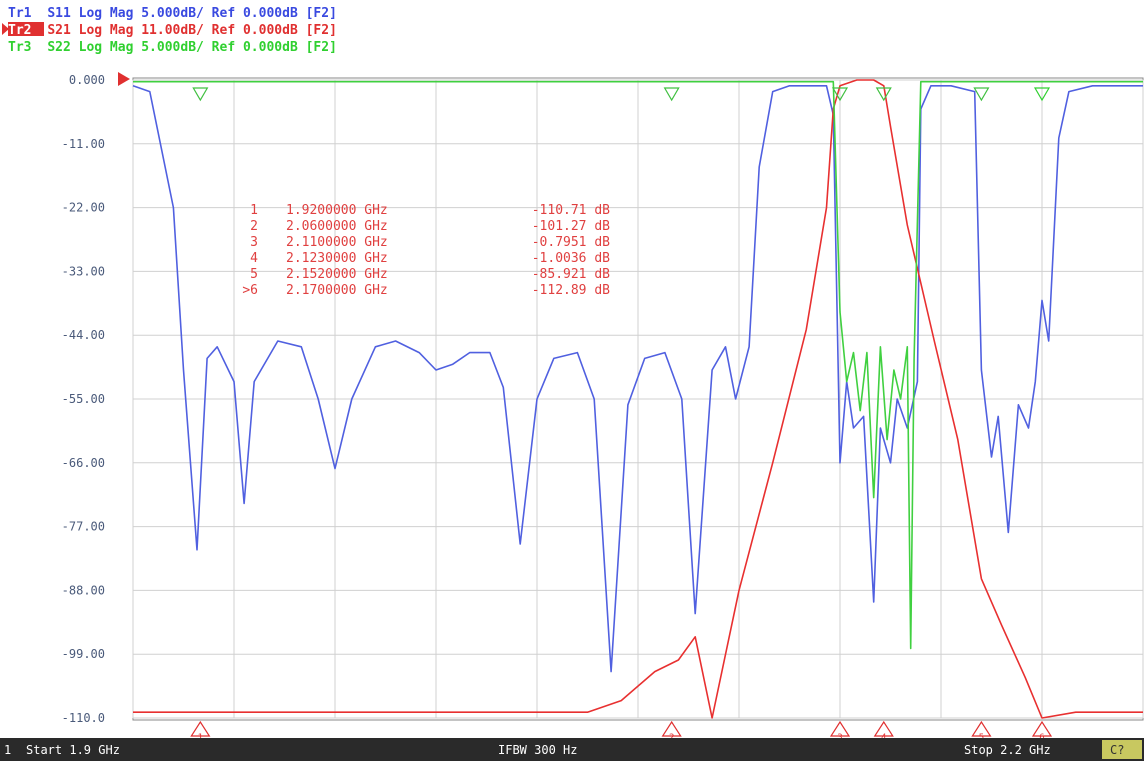  What do you see at coordinates (192, 47) in the screenshot?
I see `trace-3-text: S22 Log Mag 5.000dB/ Ref 0.000dB [F2]` at bounding box center [192, 47].